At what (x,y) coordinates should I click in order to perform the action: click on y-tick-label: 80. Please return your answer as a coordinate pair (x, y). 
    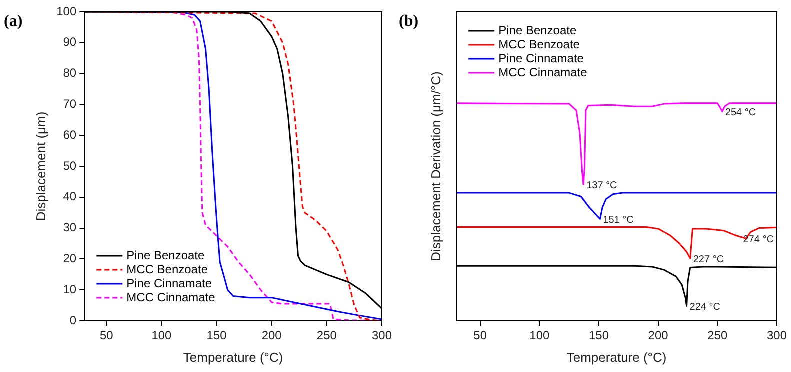
    Looking at the image, I should click on (70, 73).